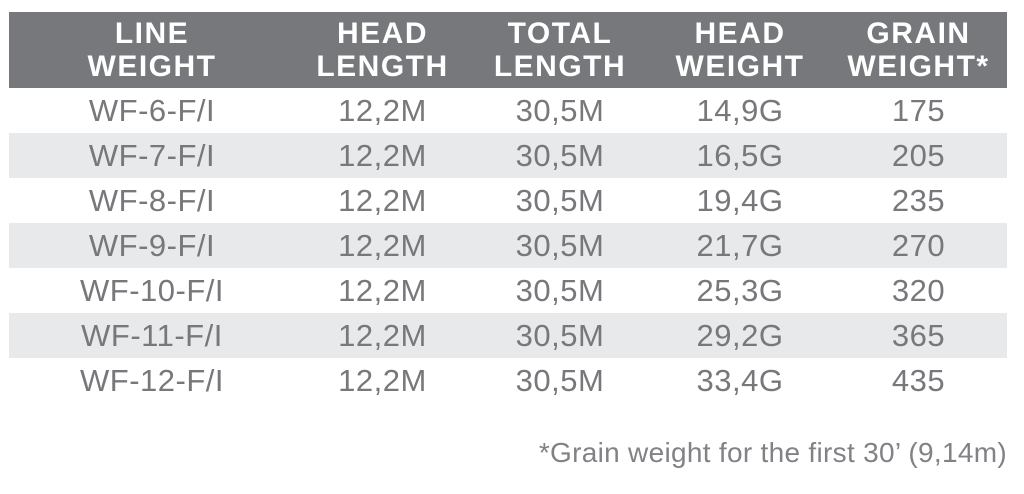 This screenshot has height=494, width=1024. I want to click on header-cell-grain-weight: GRAIN WEIGHT*, so click(918, 50).